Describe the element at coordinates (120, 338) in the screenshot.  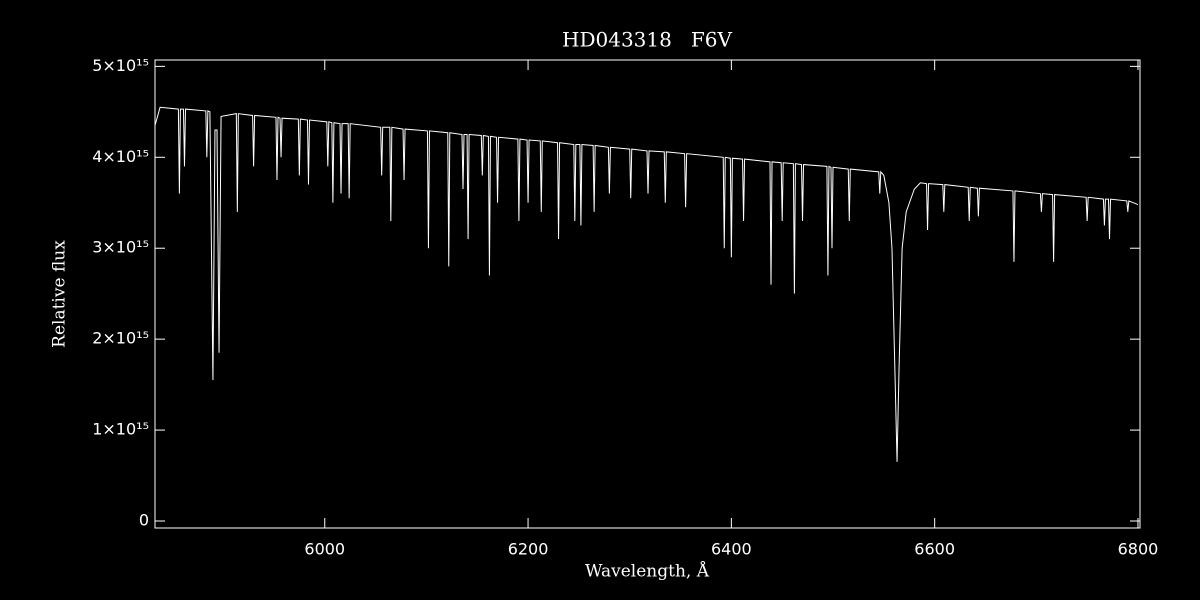
I see `y-tick-label: 2×10¹⁵` at that location.